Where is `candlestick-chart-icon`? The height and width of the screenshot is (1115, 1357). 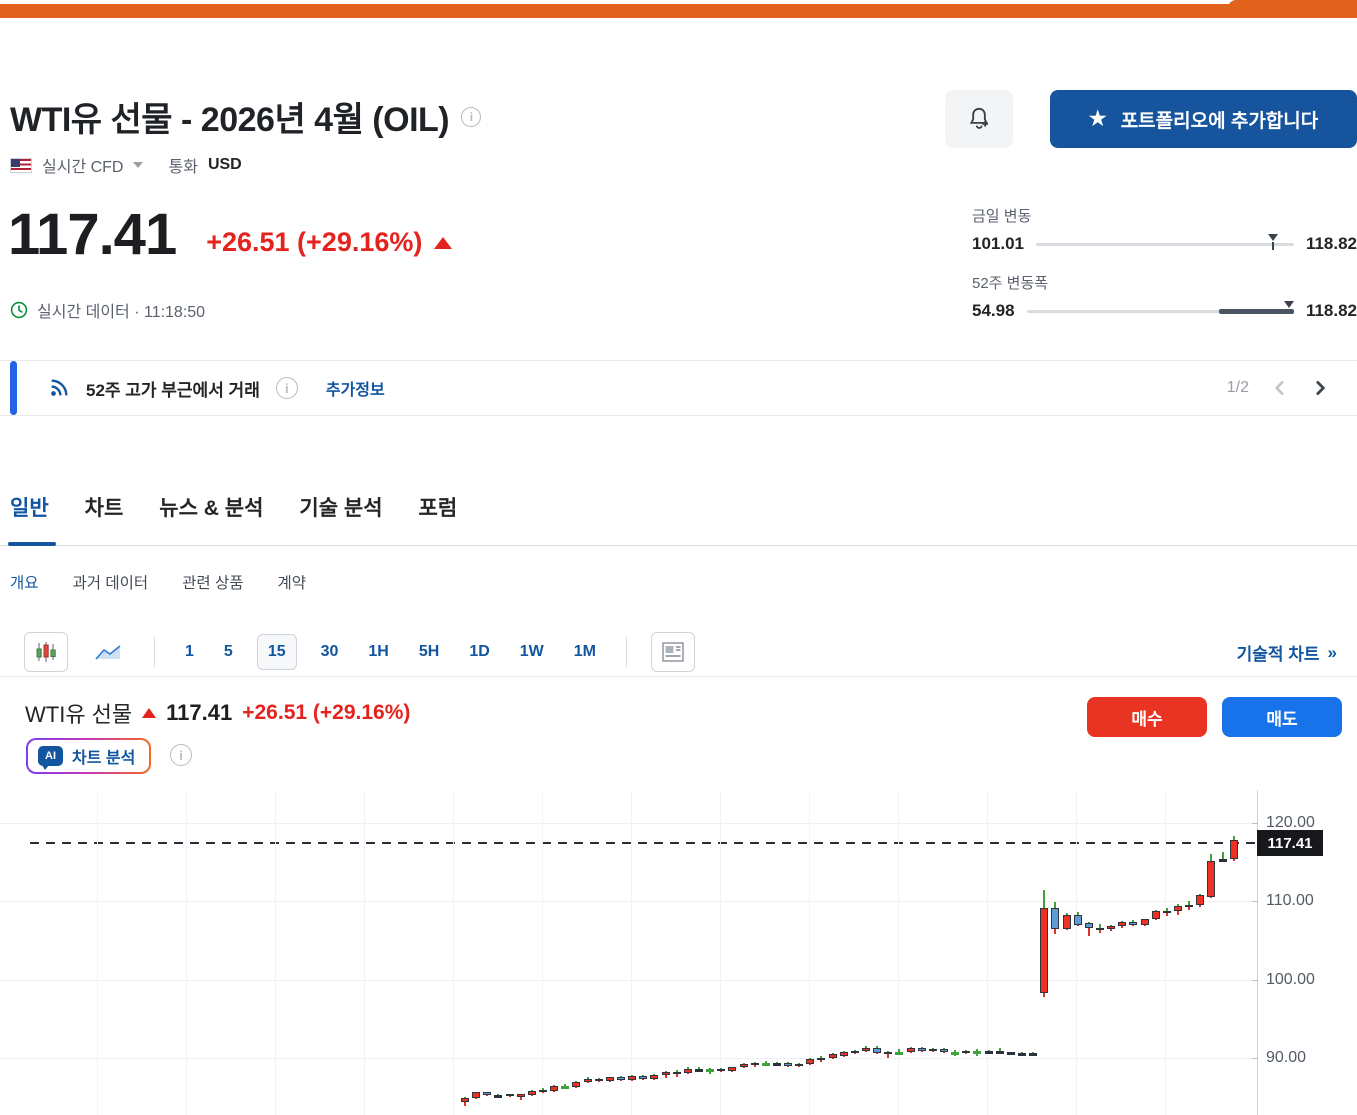
candlestick-chart-icon is located at coordinates (46, 652).